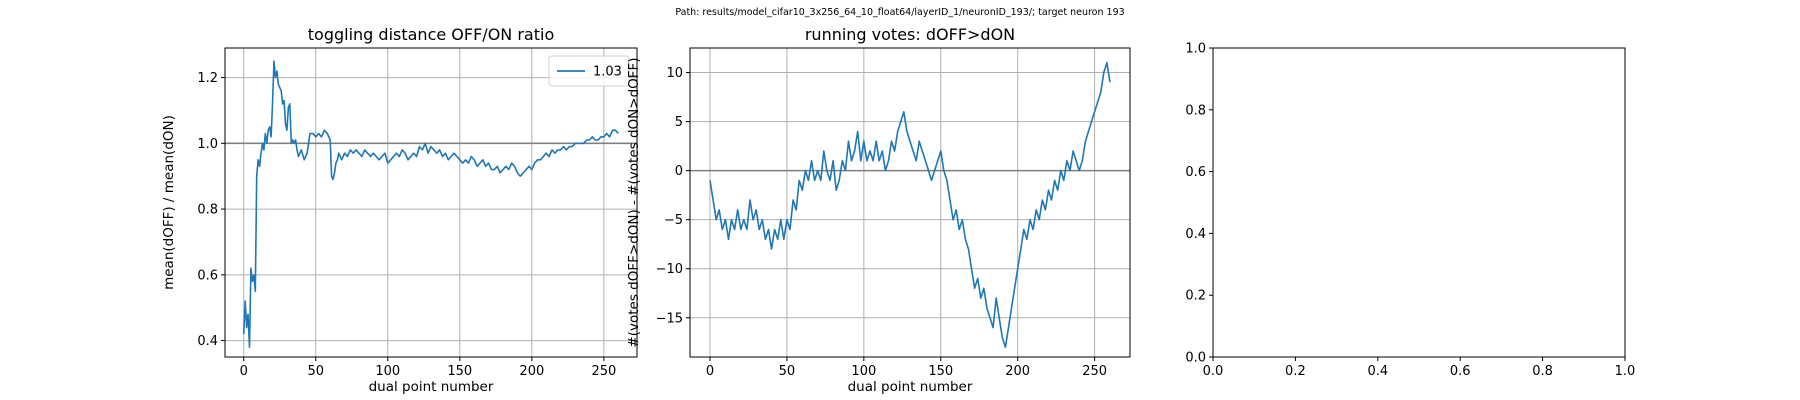  Describe the element at coordinates (673, 220) in the screenshot. I see `y-tick-label: −5` at that location.